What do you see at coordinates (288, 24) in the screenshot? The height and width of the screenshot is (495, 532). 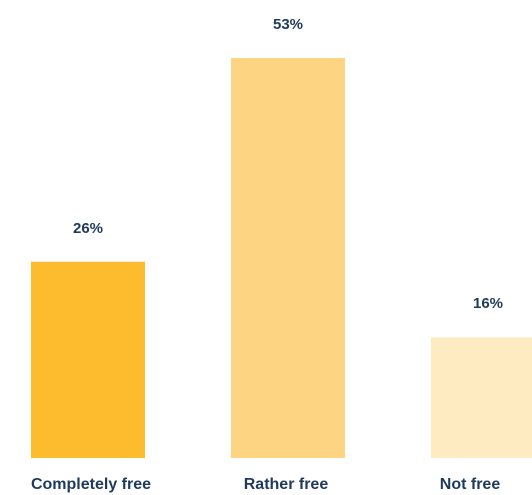 I see `value-label: 53%` at bounding box center [288, 24].